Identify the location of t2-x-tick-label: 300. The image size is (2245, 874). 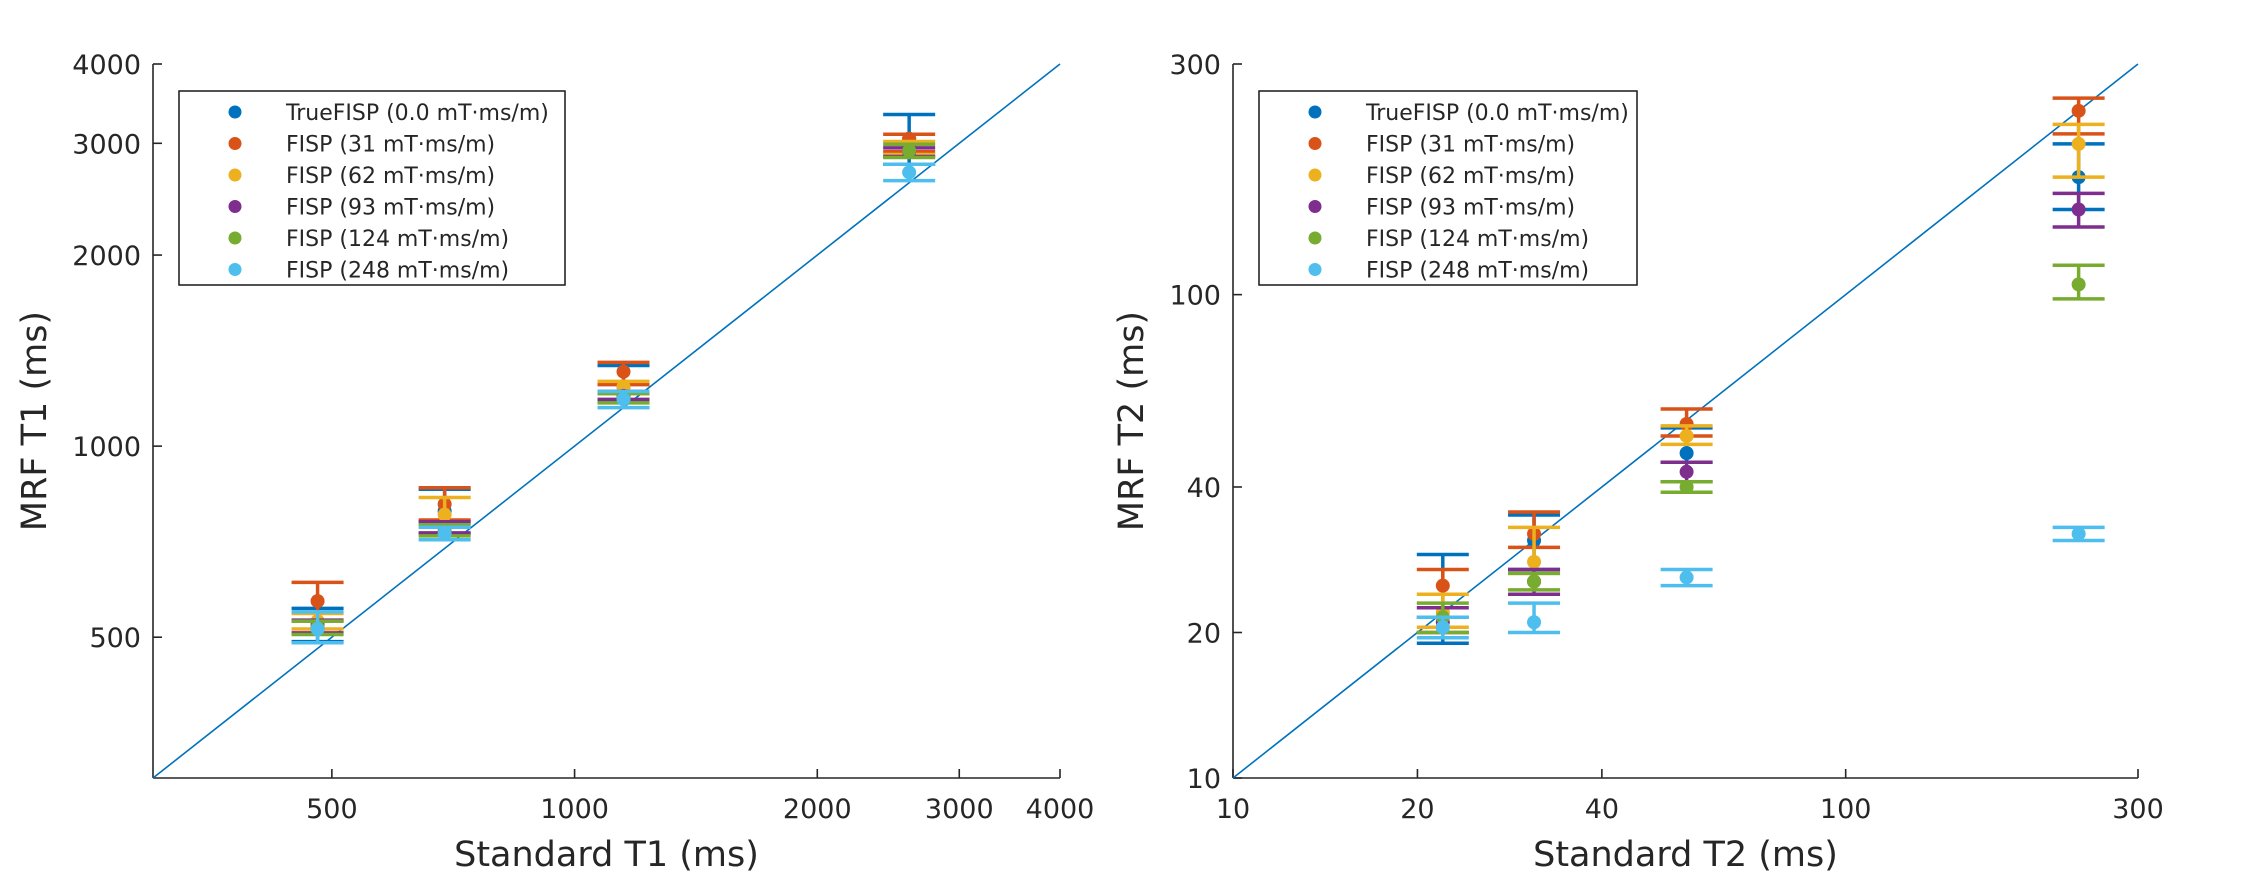
(2138, 809).